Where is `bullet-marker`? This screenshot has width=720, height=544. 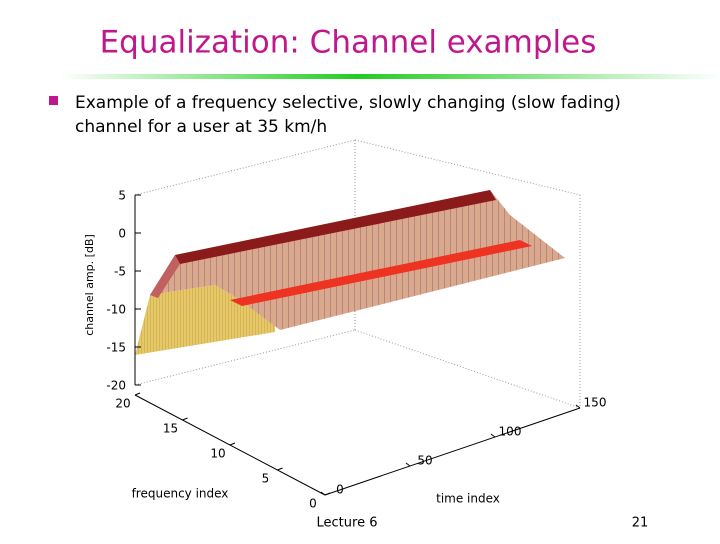
bullet-marker is located at coordinates (53, 100).